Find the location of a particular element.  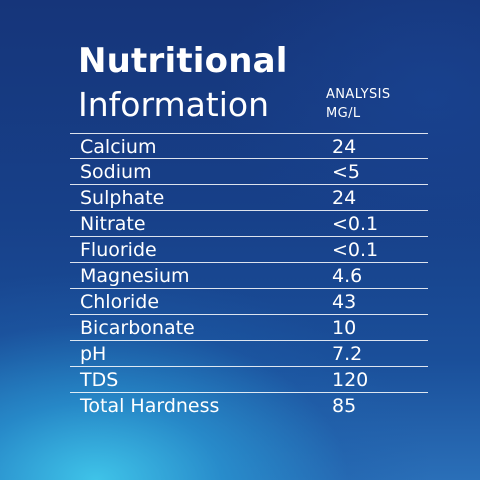

nutrient-name: Sodium is located at coordinates (116, 172).